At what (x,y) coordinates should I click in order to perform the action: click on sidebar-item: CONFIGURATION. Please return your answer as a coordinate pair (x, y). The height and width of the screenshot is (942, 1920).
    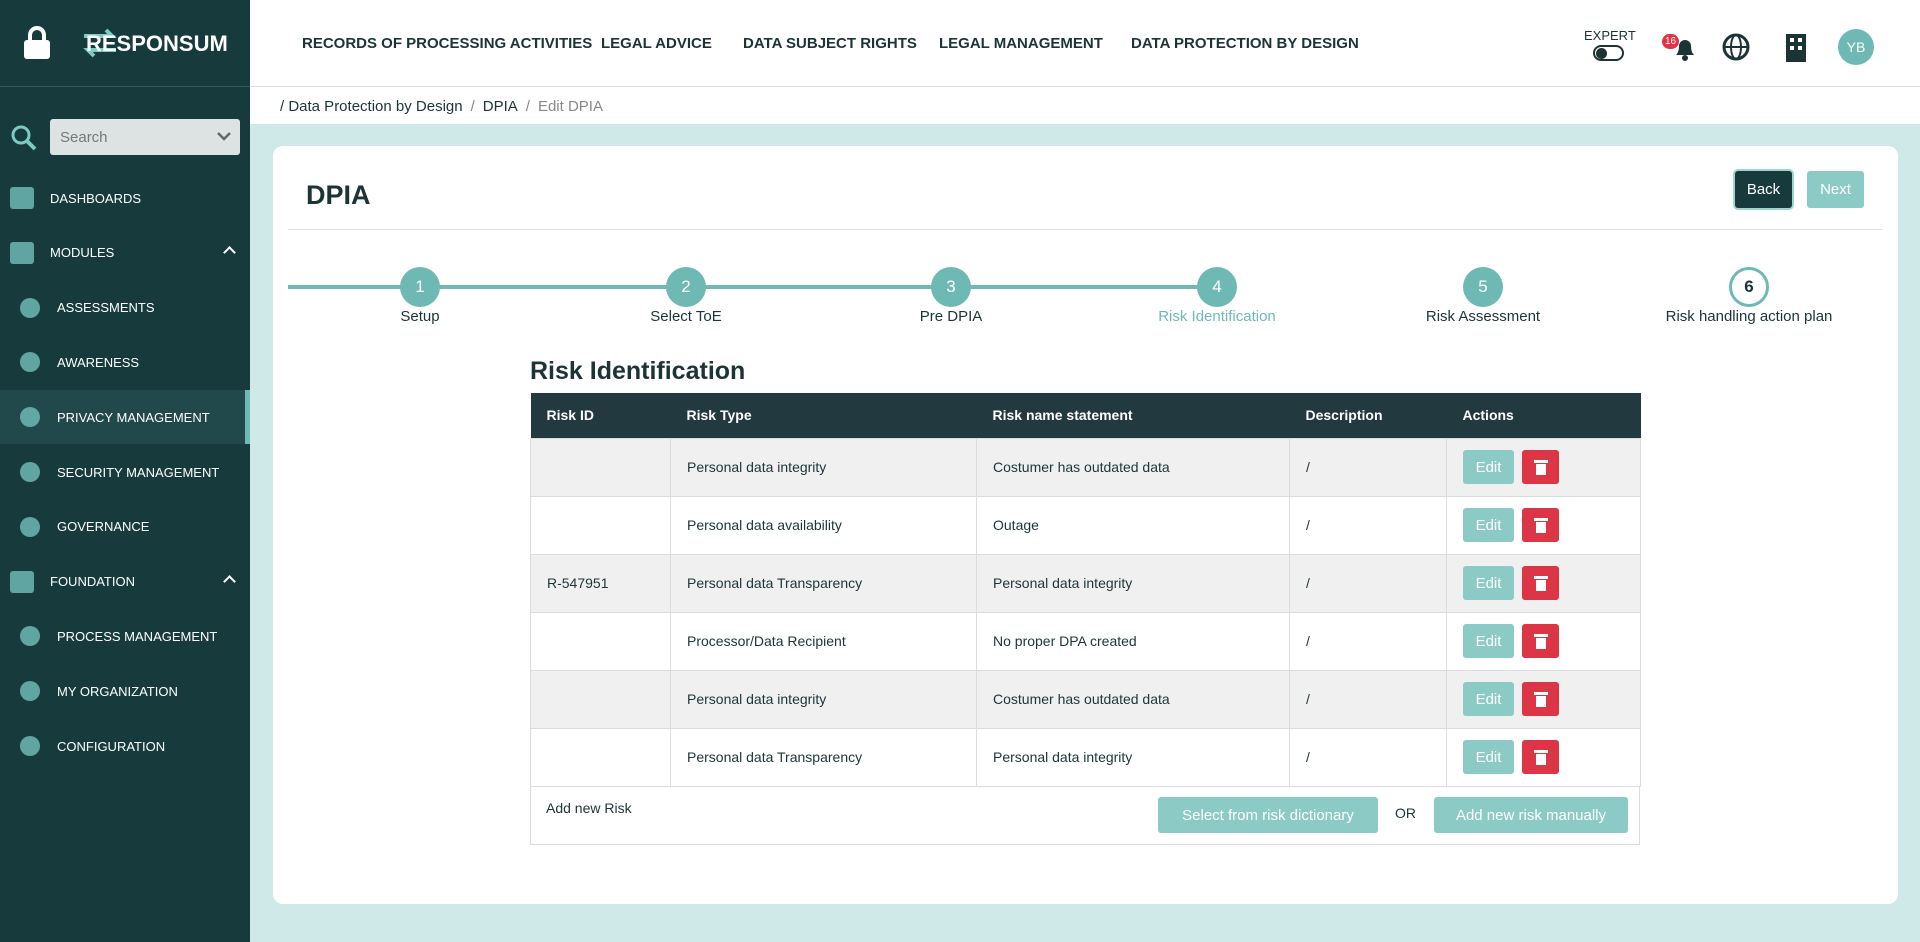
    Looking at the image, I should click on (125, 746).